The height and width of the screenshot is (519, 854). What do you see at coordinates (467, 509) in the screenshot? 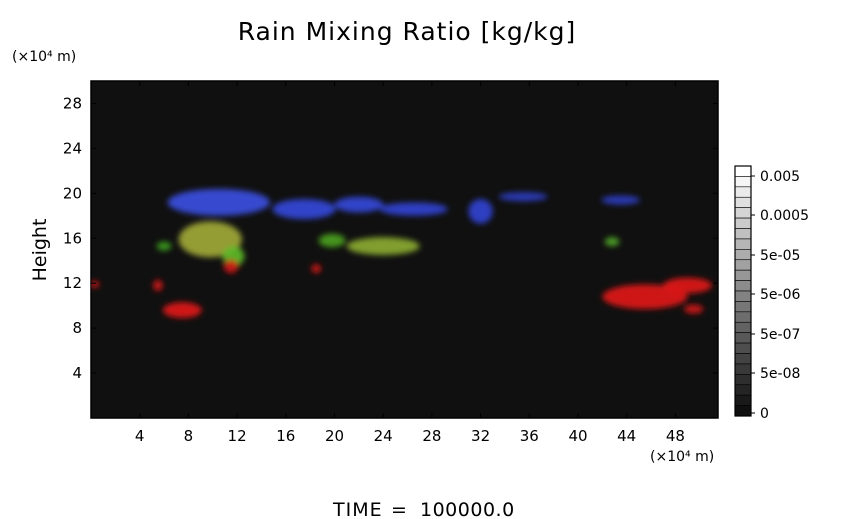
I see `time-value: 100000.0` at bounding box center [467, 509].